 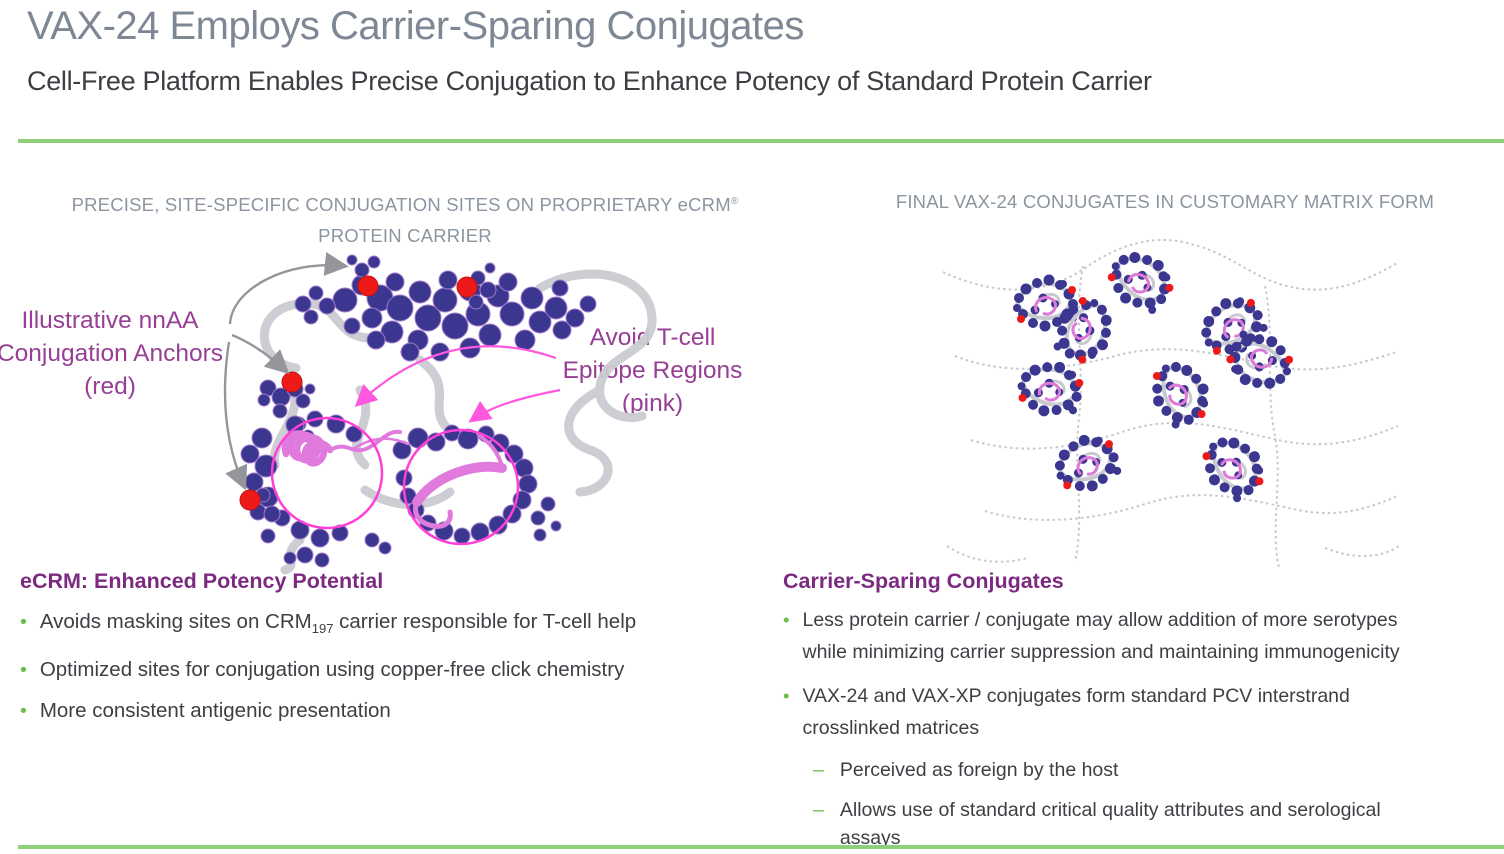 I want to click on bullet-item: • More consistent antigenic presentation, so click(x=370, y=711).